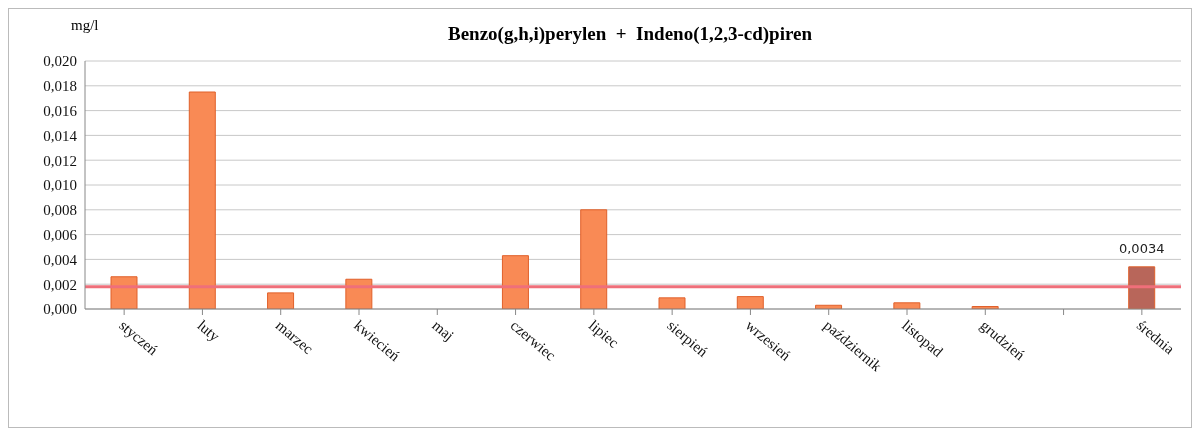 The image size is (1198, 434). Describe the element at coordinates (1141, 248) in the screenshot. I see `data-label: 0,0034` at that location.